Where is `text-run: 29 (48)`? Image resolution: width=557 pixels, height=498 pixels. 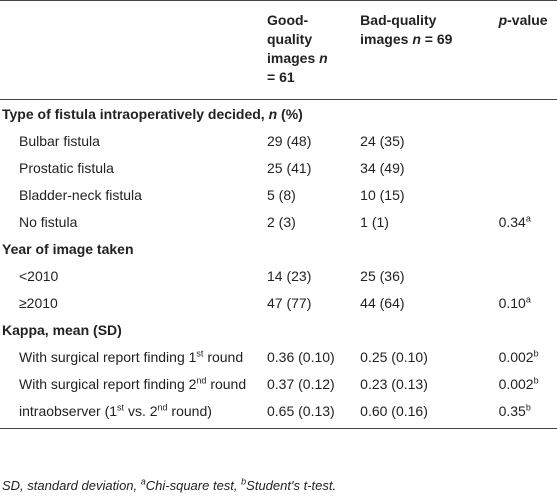
text-run: 29 (48) is located at coordinates (289, 140).